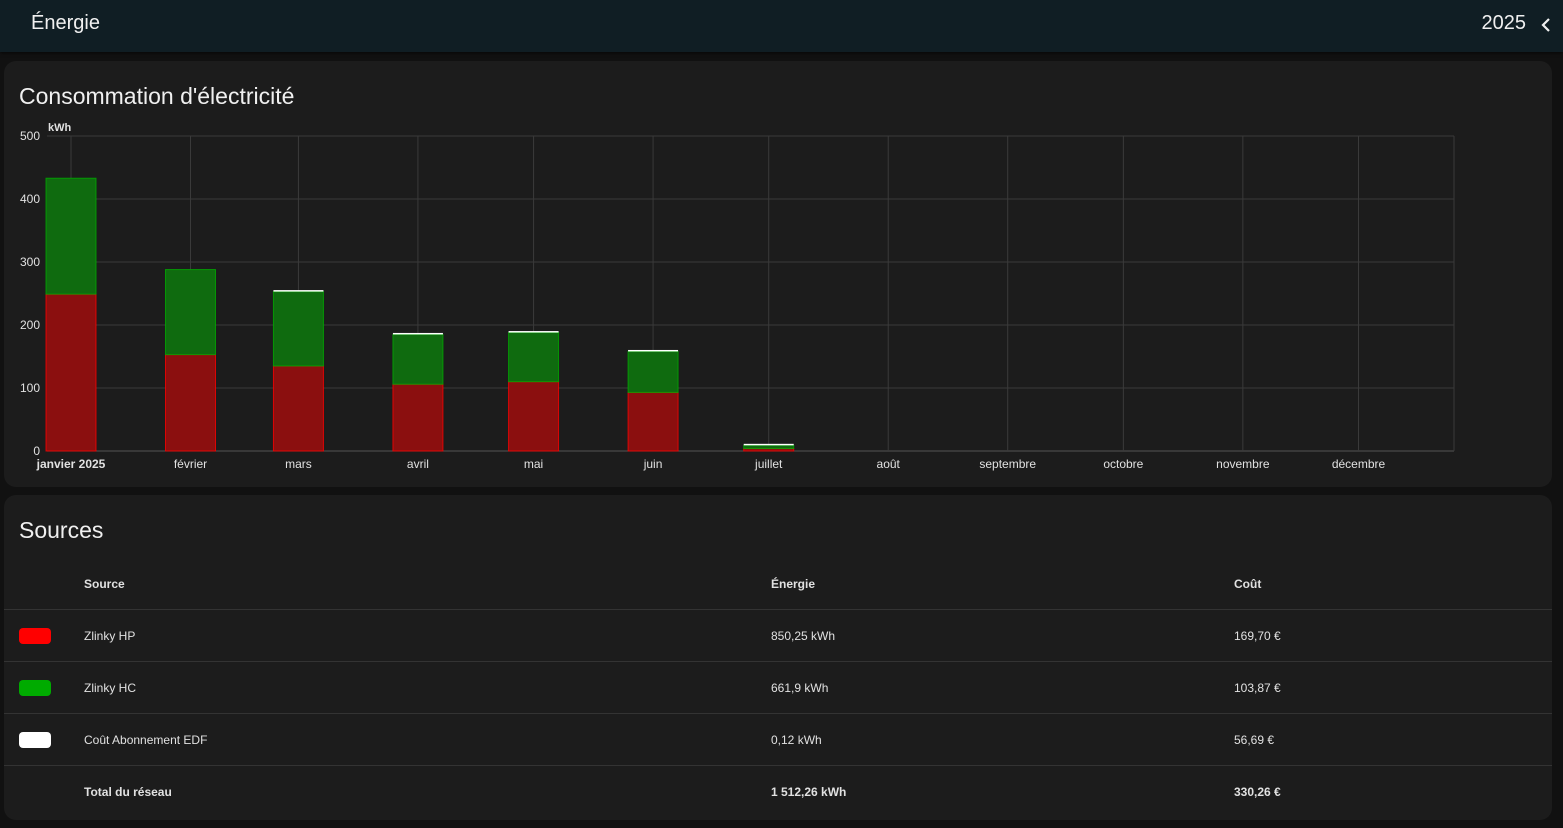 The width and height of the screenshot is (1563, 828). Describe the element at coordinates (781, 26) in the screenshot. I see `top-app-bar: Énergie 2025` at that location.